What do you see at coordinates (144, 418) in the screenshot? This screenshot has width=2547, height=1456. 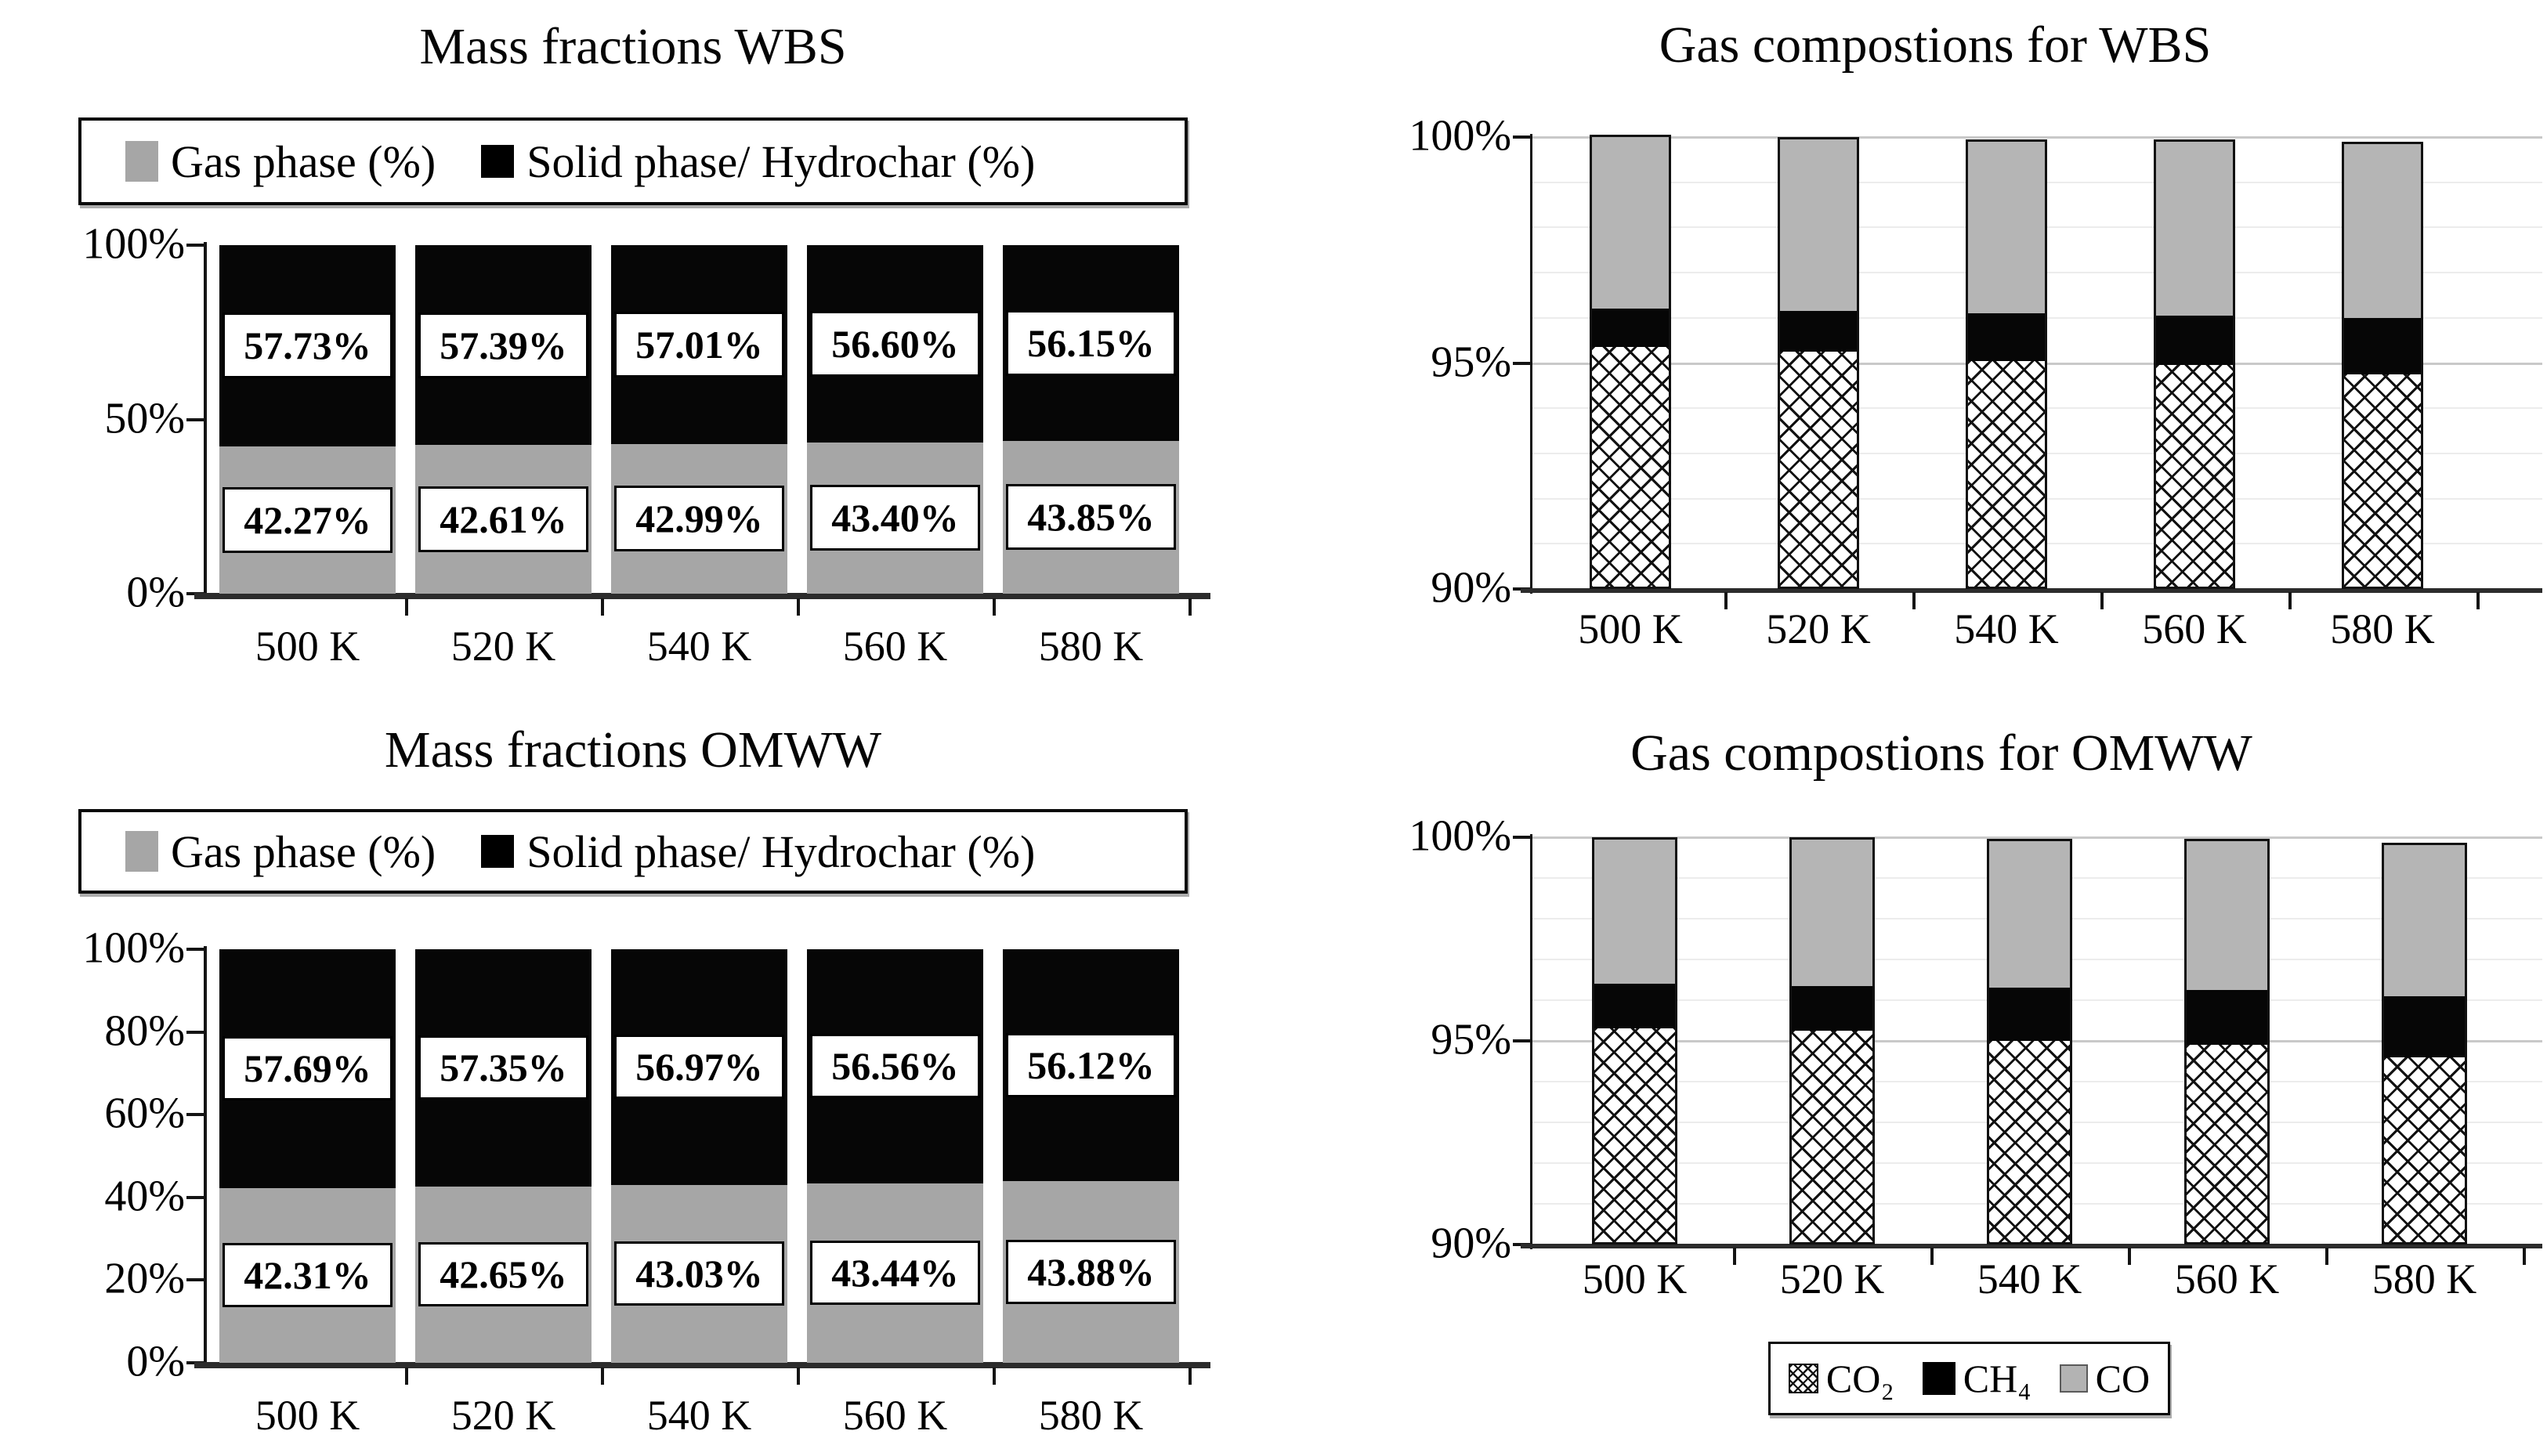 I see `y-tick-label: 50%` at bounding box center [144, 418].